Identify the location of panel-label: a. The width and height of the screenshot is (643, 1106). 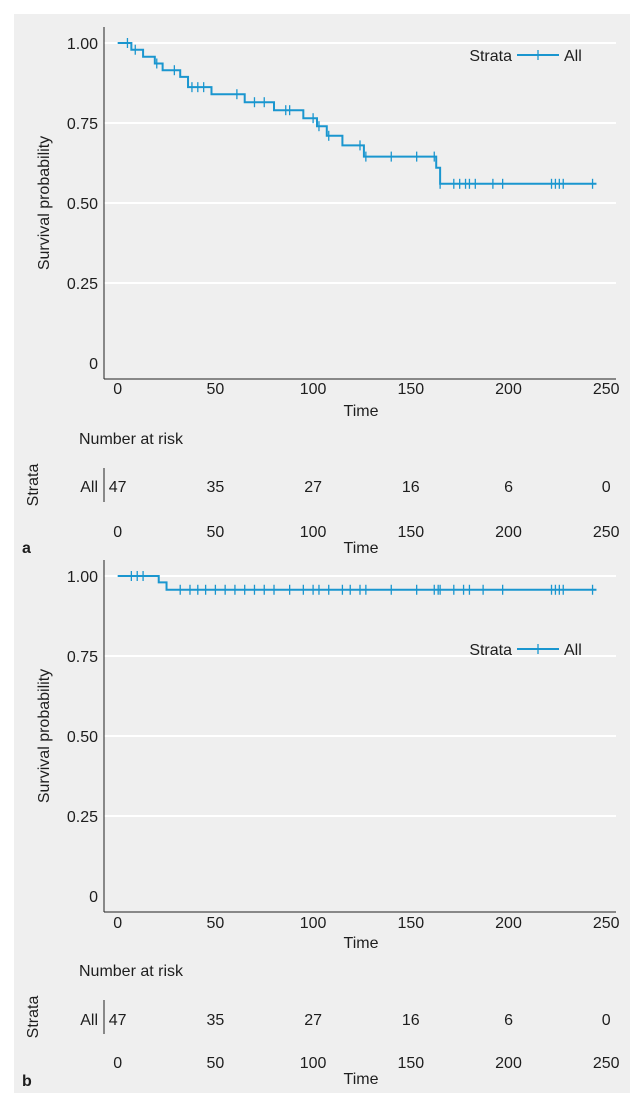
(26, 548).